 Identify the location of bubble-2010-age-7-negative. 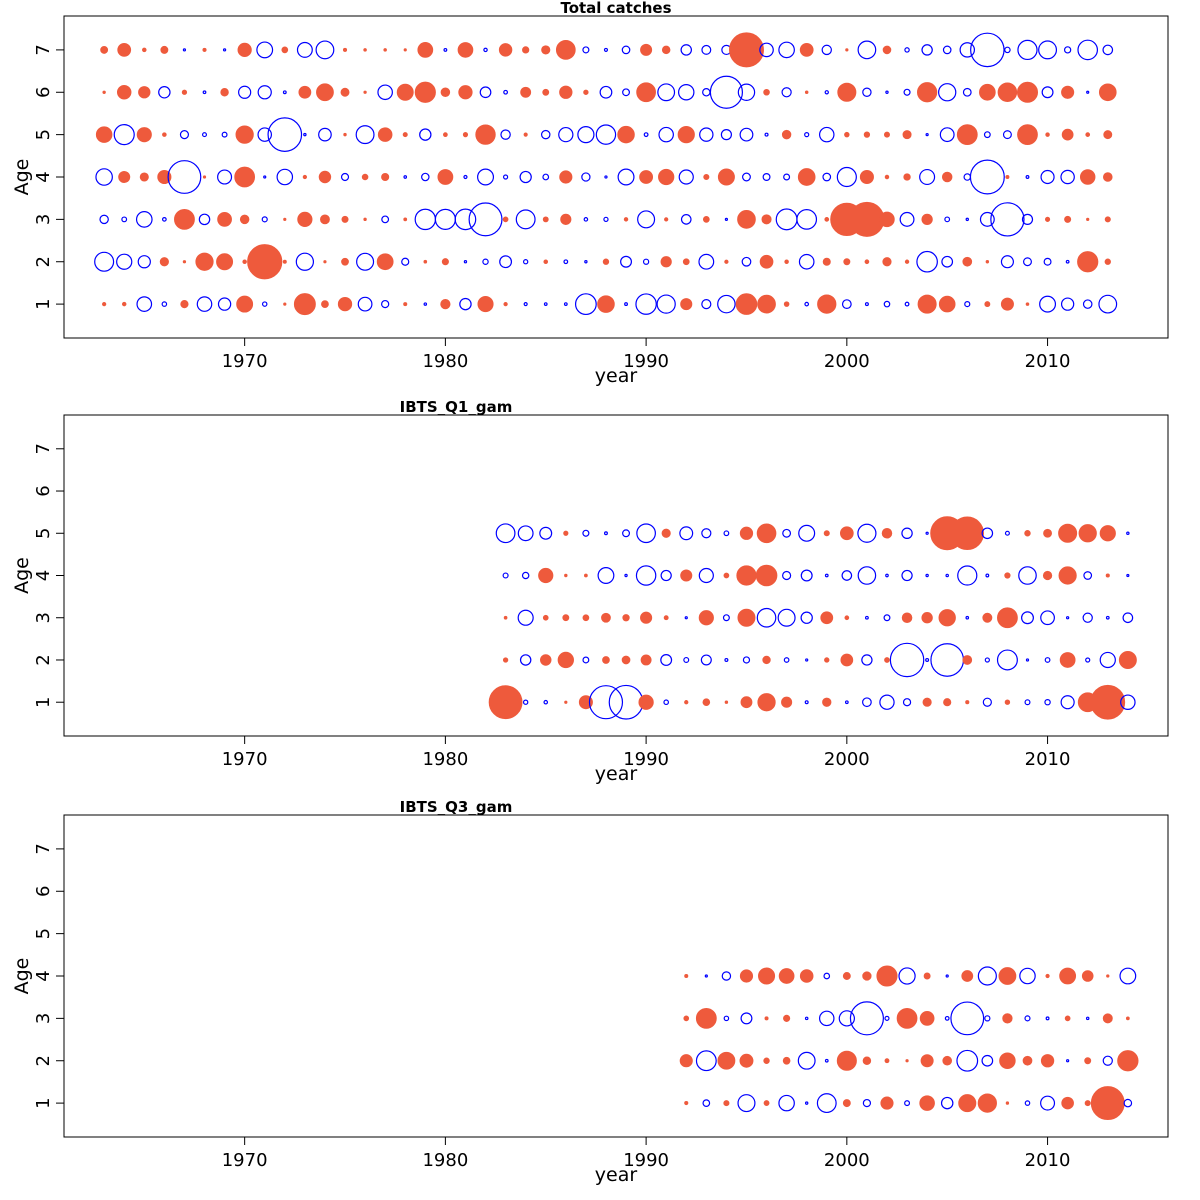
(1048, 50).